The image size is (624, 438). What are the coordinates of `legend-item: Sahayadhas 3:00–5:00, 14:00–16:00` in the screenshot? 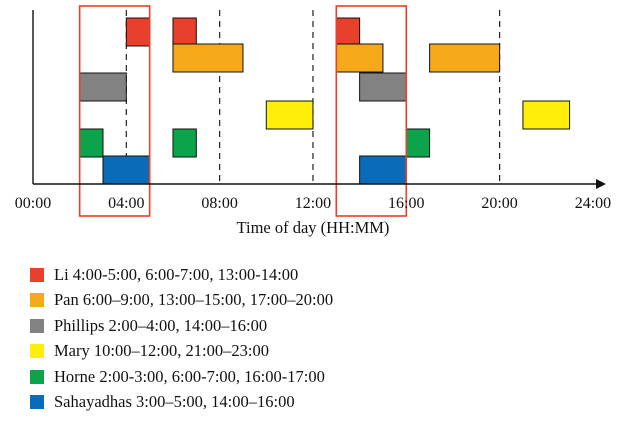 It's located at (181, 403).